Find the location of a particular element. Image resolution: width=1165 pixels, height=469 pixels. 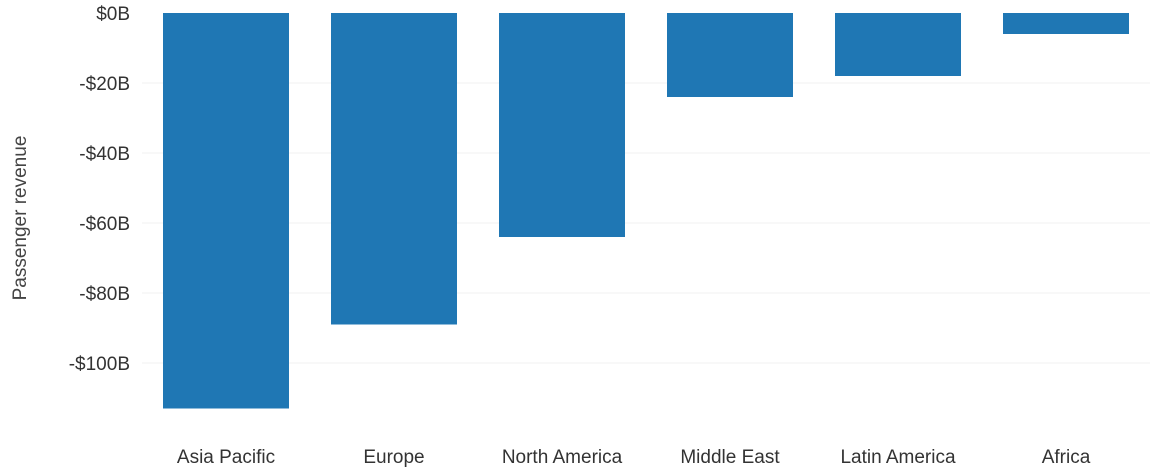

bar-europe is located at coordinates (394, 169).